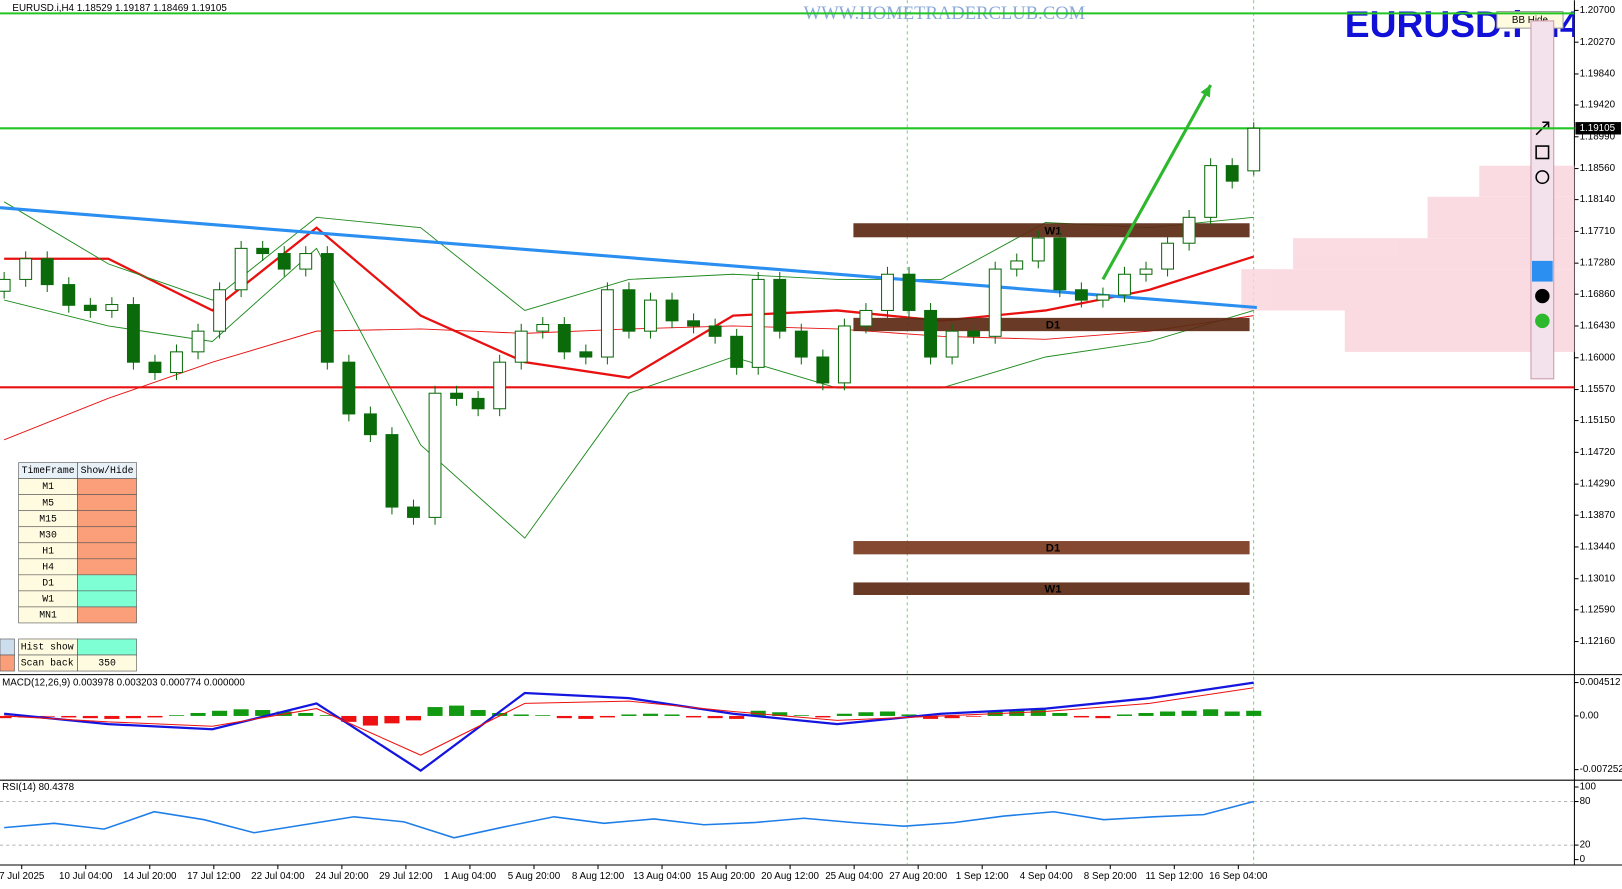 This screenshot has height=889, width=1622. I want to click on x-tick-label: 20 Aug 12:00, so click(790, 876).